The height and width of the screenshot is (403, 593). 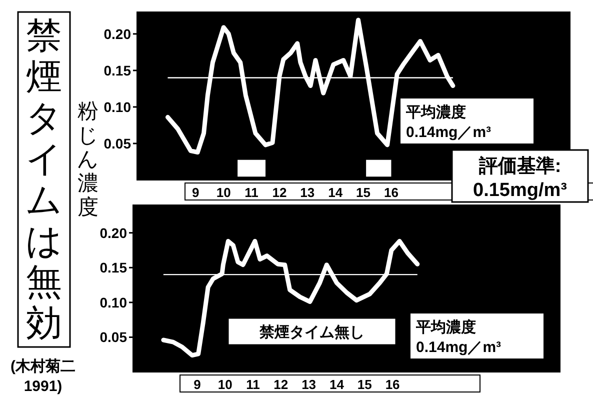 What do you see at coordinates (311, 332) in the screenshot?
I see `annotation: 禁煙タイム無し` at bounding box center [311, 332].